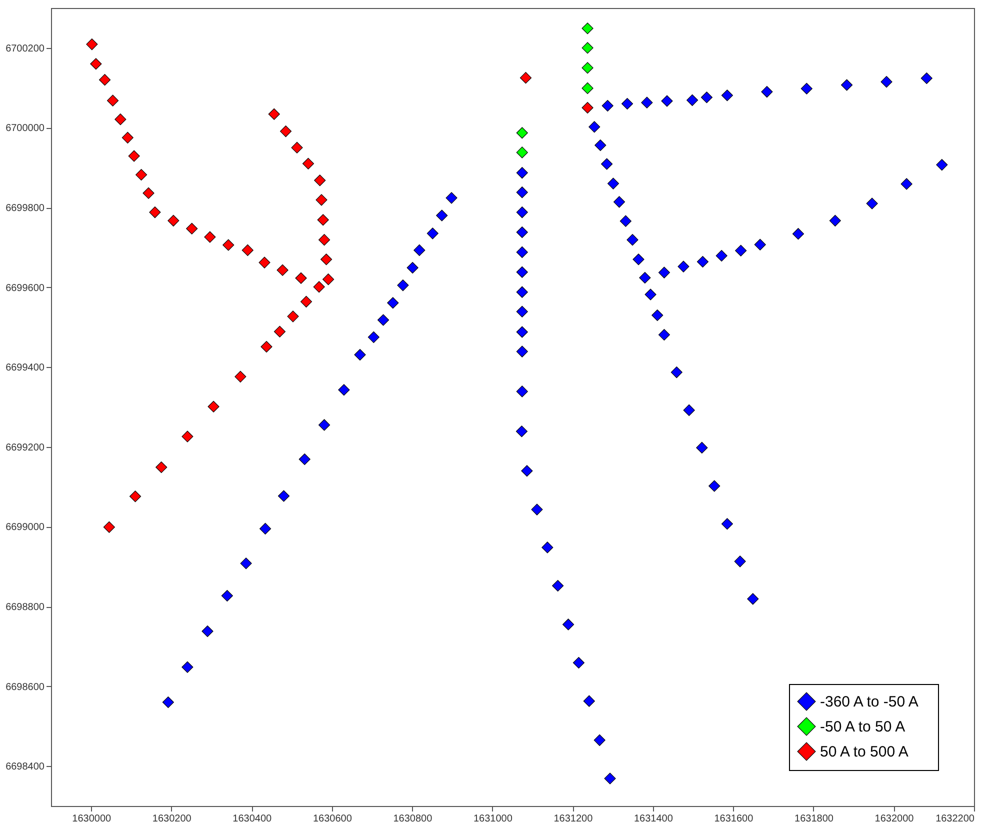 The image size is (1000, 828). Describe the element at coordinates (25, 208) in the screenshot. I see `y-tick-label: 6699800` at that location.